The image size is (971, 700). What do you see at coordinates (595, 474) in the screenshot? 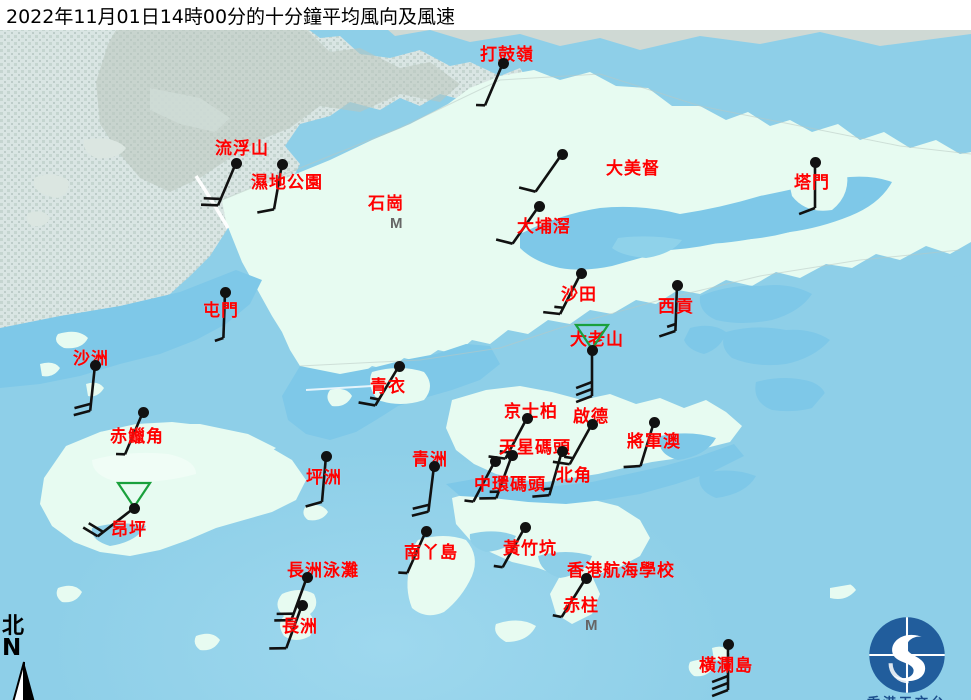
I see `harbour-channel-water` at bounding box center [595, 474].